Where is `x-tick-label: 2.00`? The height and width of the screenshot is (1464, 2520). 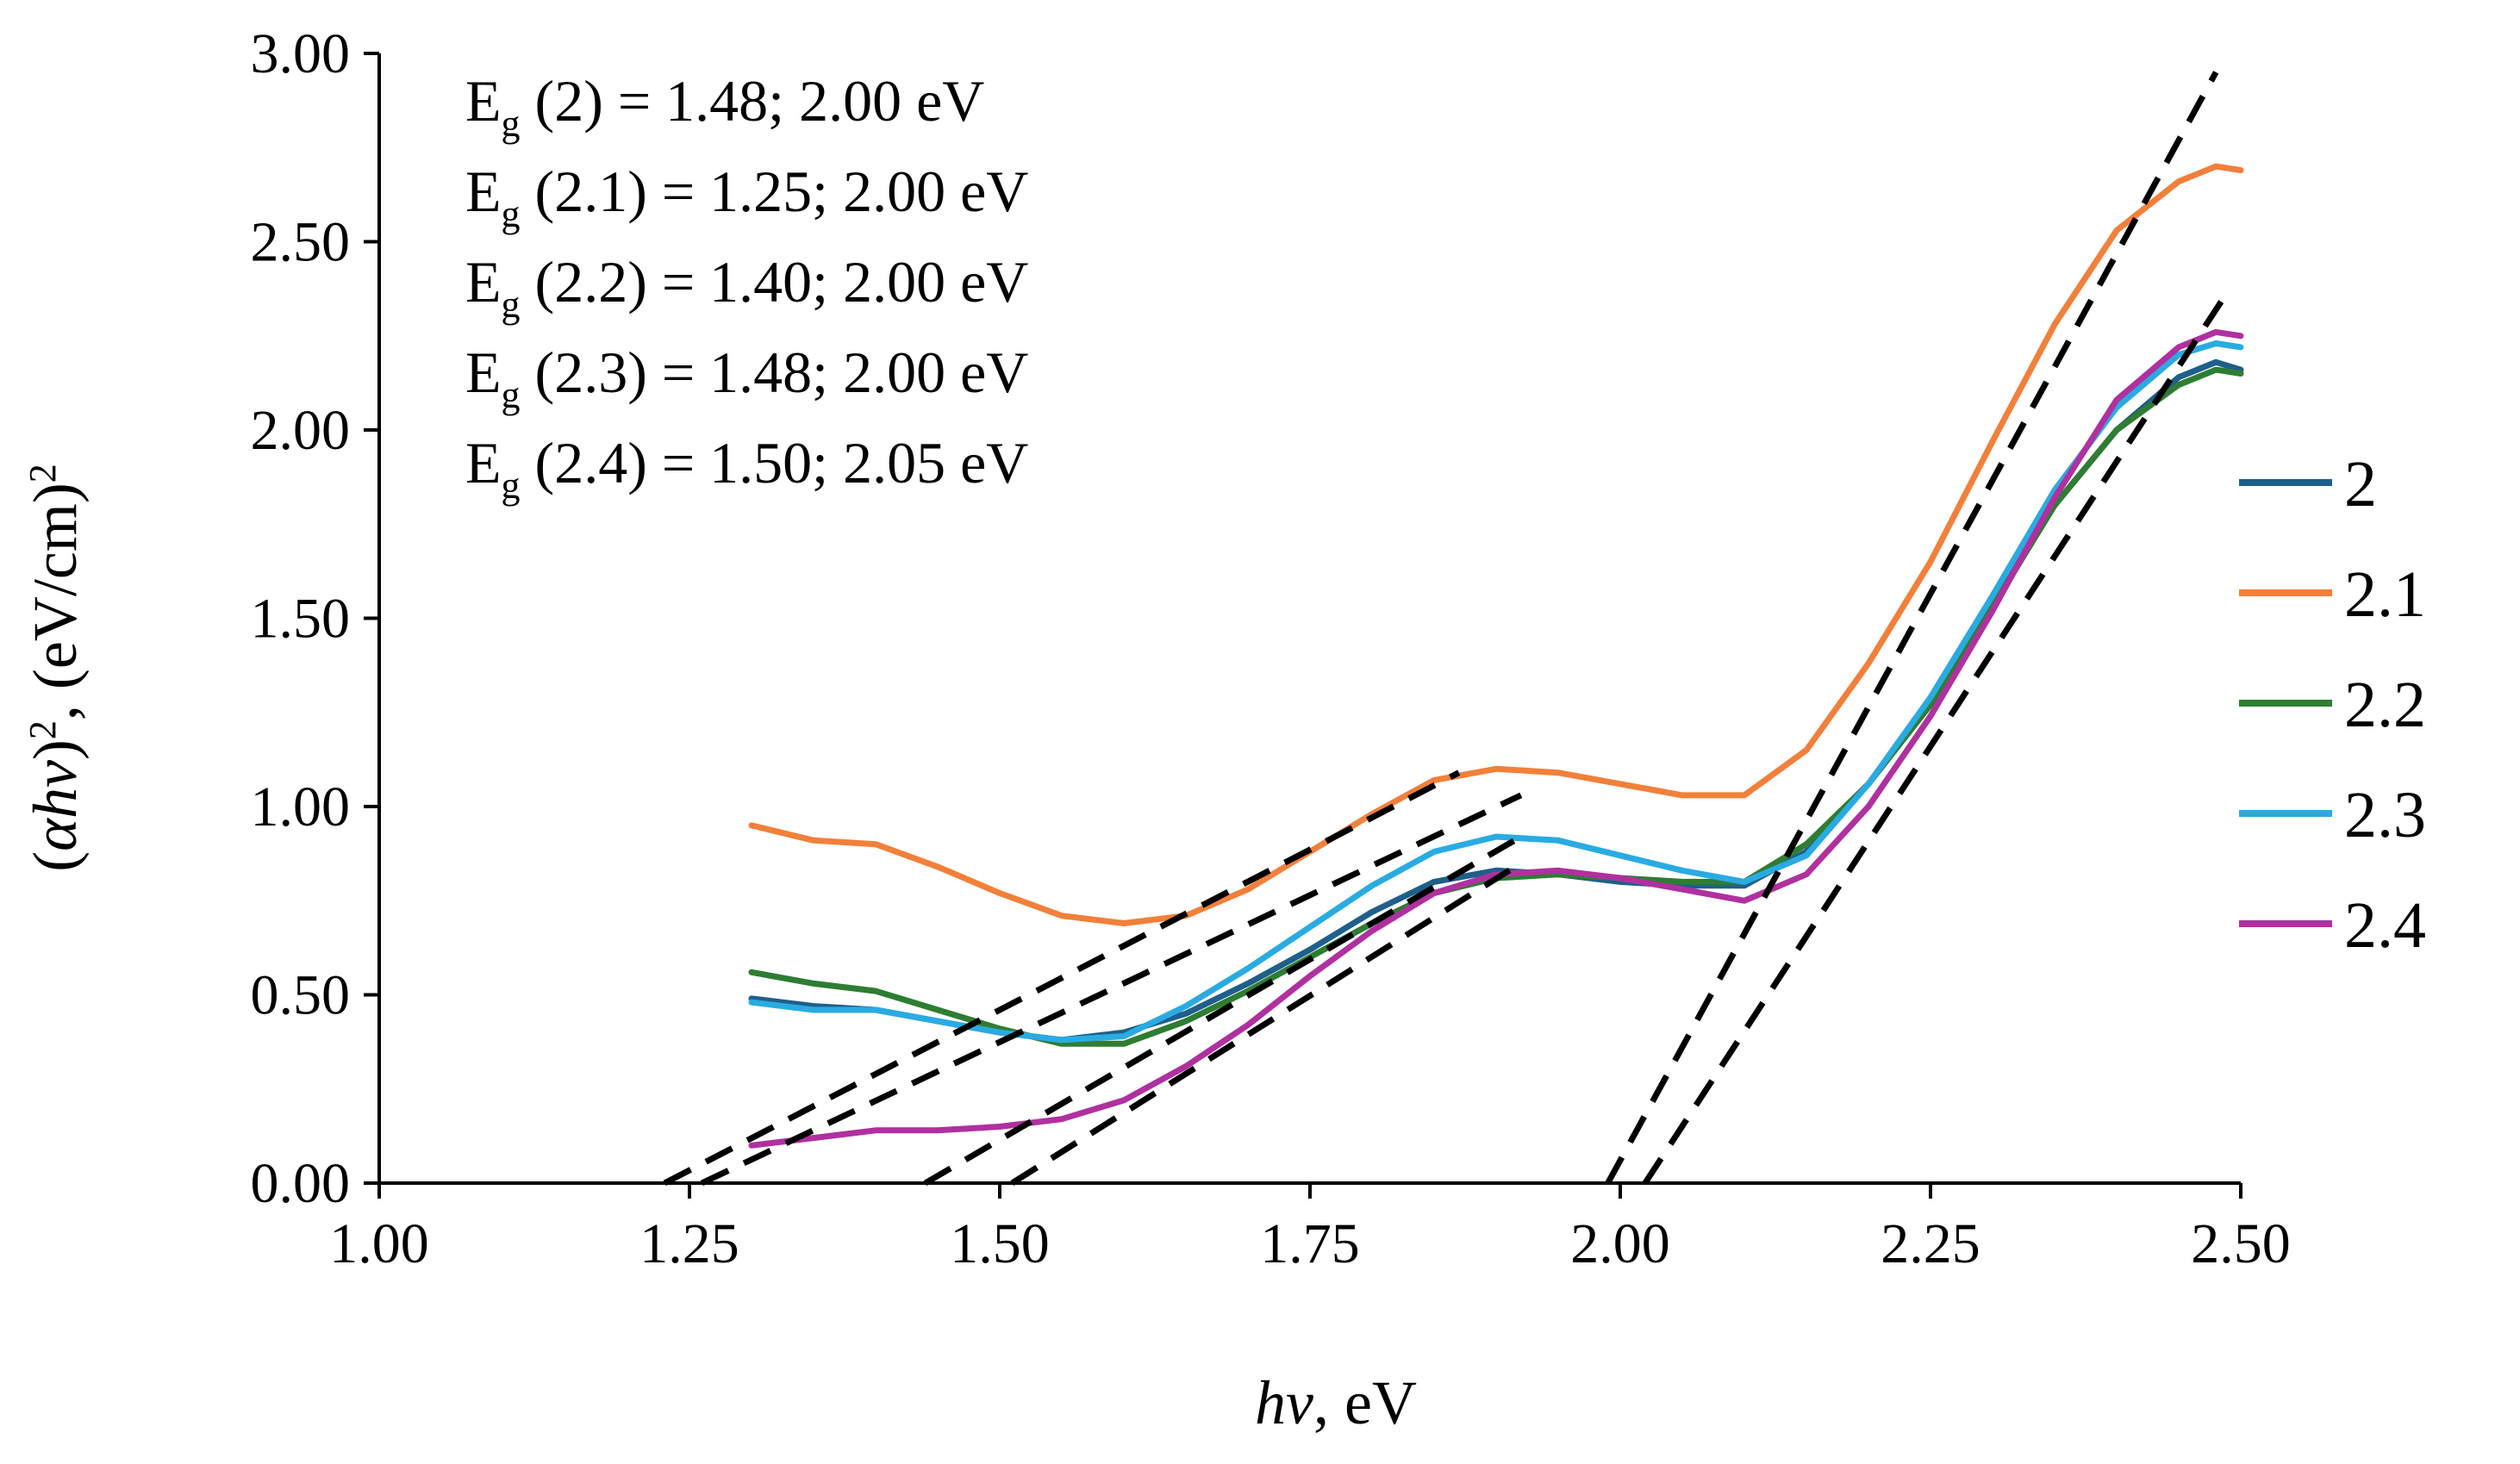 x-tick-label: 2.00 is located at coordinates (1620, 1243).